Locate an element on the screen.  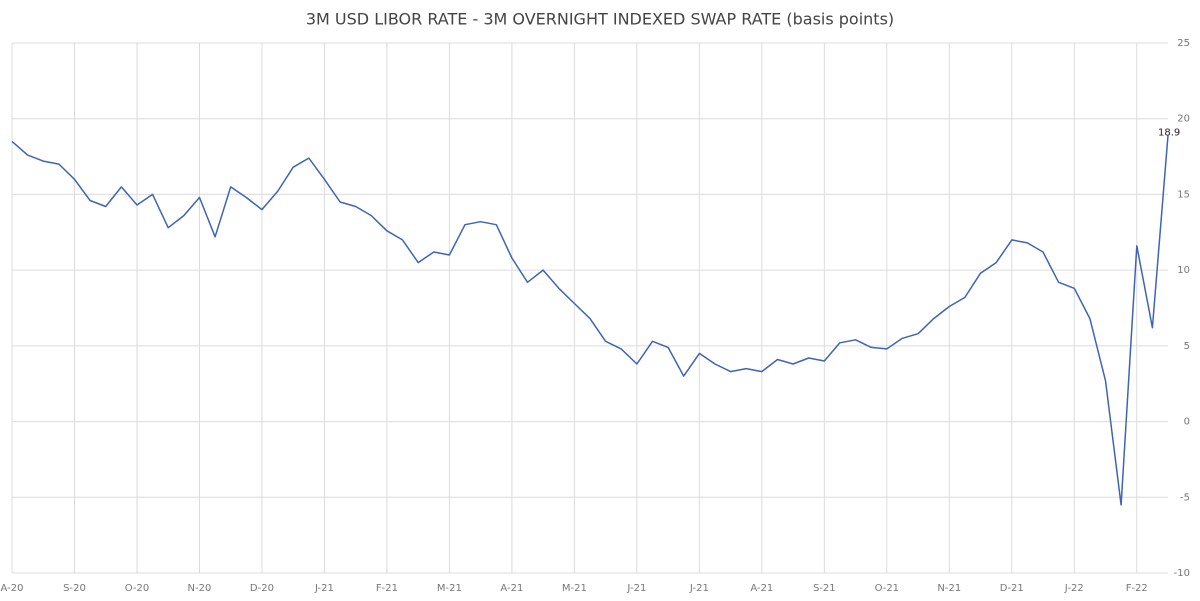
y-tick-label: 20 is located at coordinates (1183, 119).